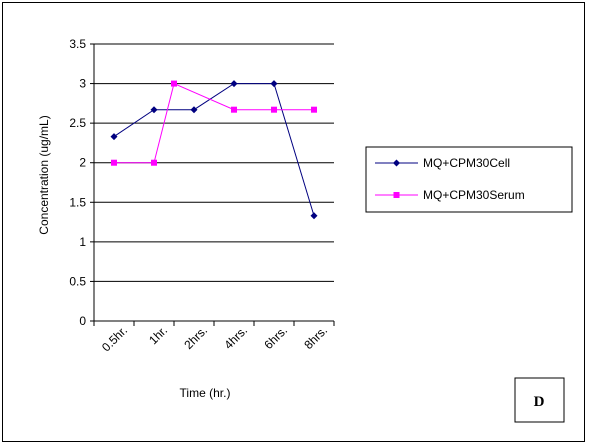 Image resolution: width=589 pixels, height=446 pixels. Describe the element at coordinates (158, 335) in the screenshot. I see `x-tick-label-1: 1hr.` at that location.